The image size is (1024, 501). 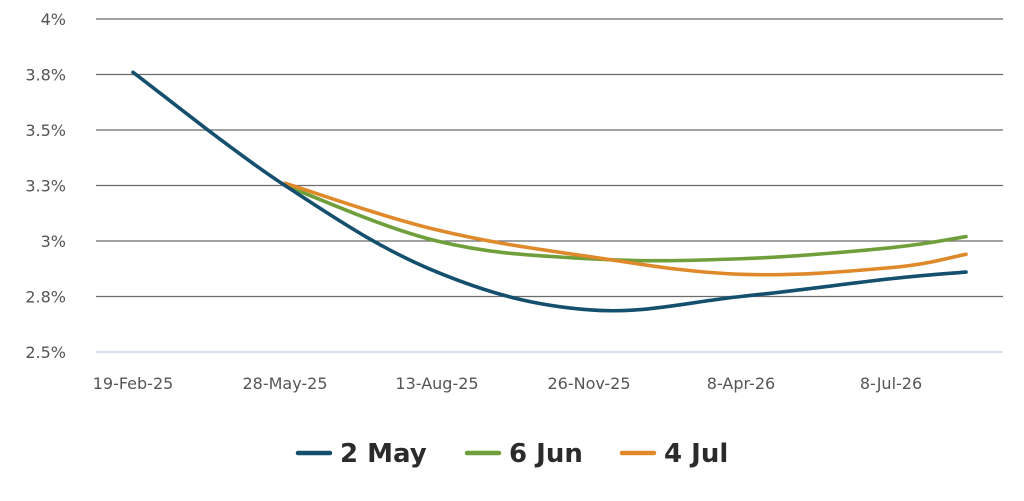 What do you see at coordinates (383, 454) in the screenshot?
I see `legend-label: 2 May` at bounding box center [383, 454].